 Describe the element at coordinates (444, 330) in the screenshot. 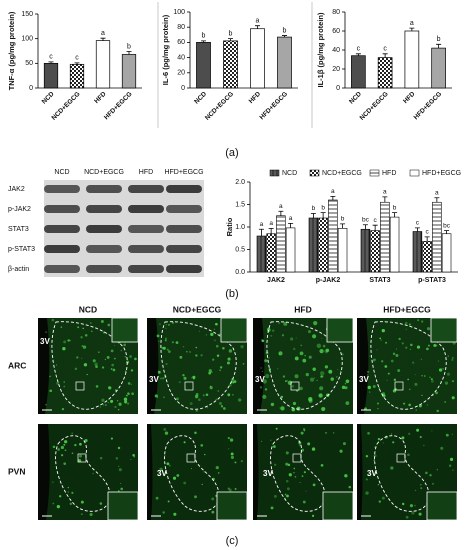

I see `inset` at that location.